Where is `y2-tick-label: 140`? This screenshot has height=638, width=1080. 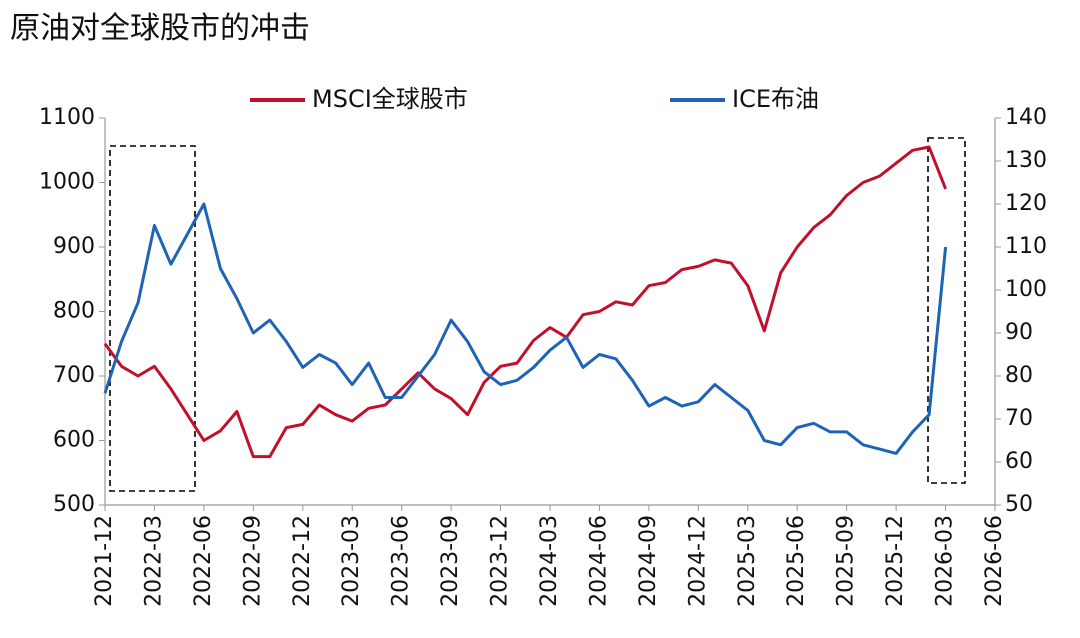
y2-tick-label: 140 is located at coordinates (1026, 117).